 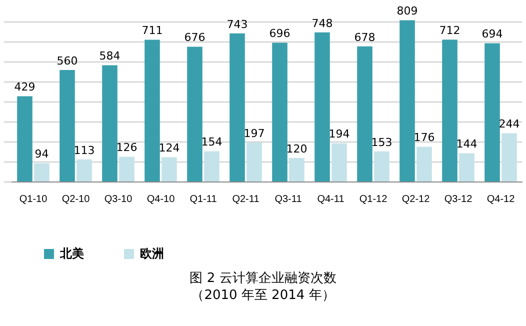 I want to click on x-tick-label: Q2-10, so click(x=76, y=199).